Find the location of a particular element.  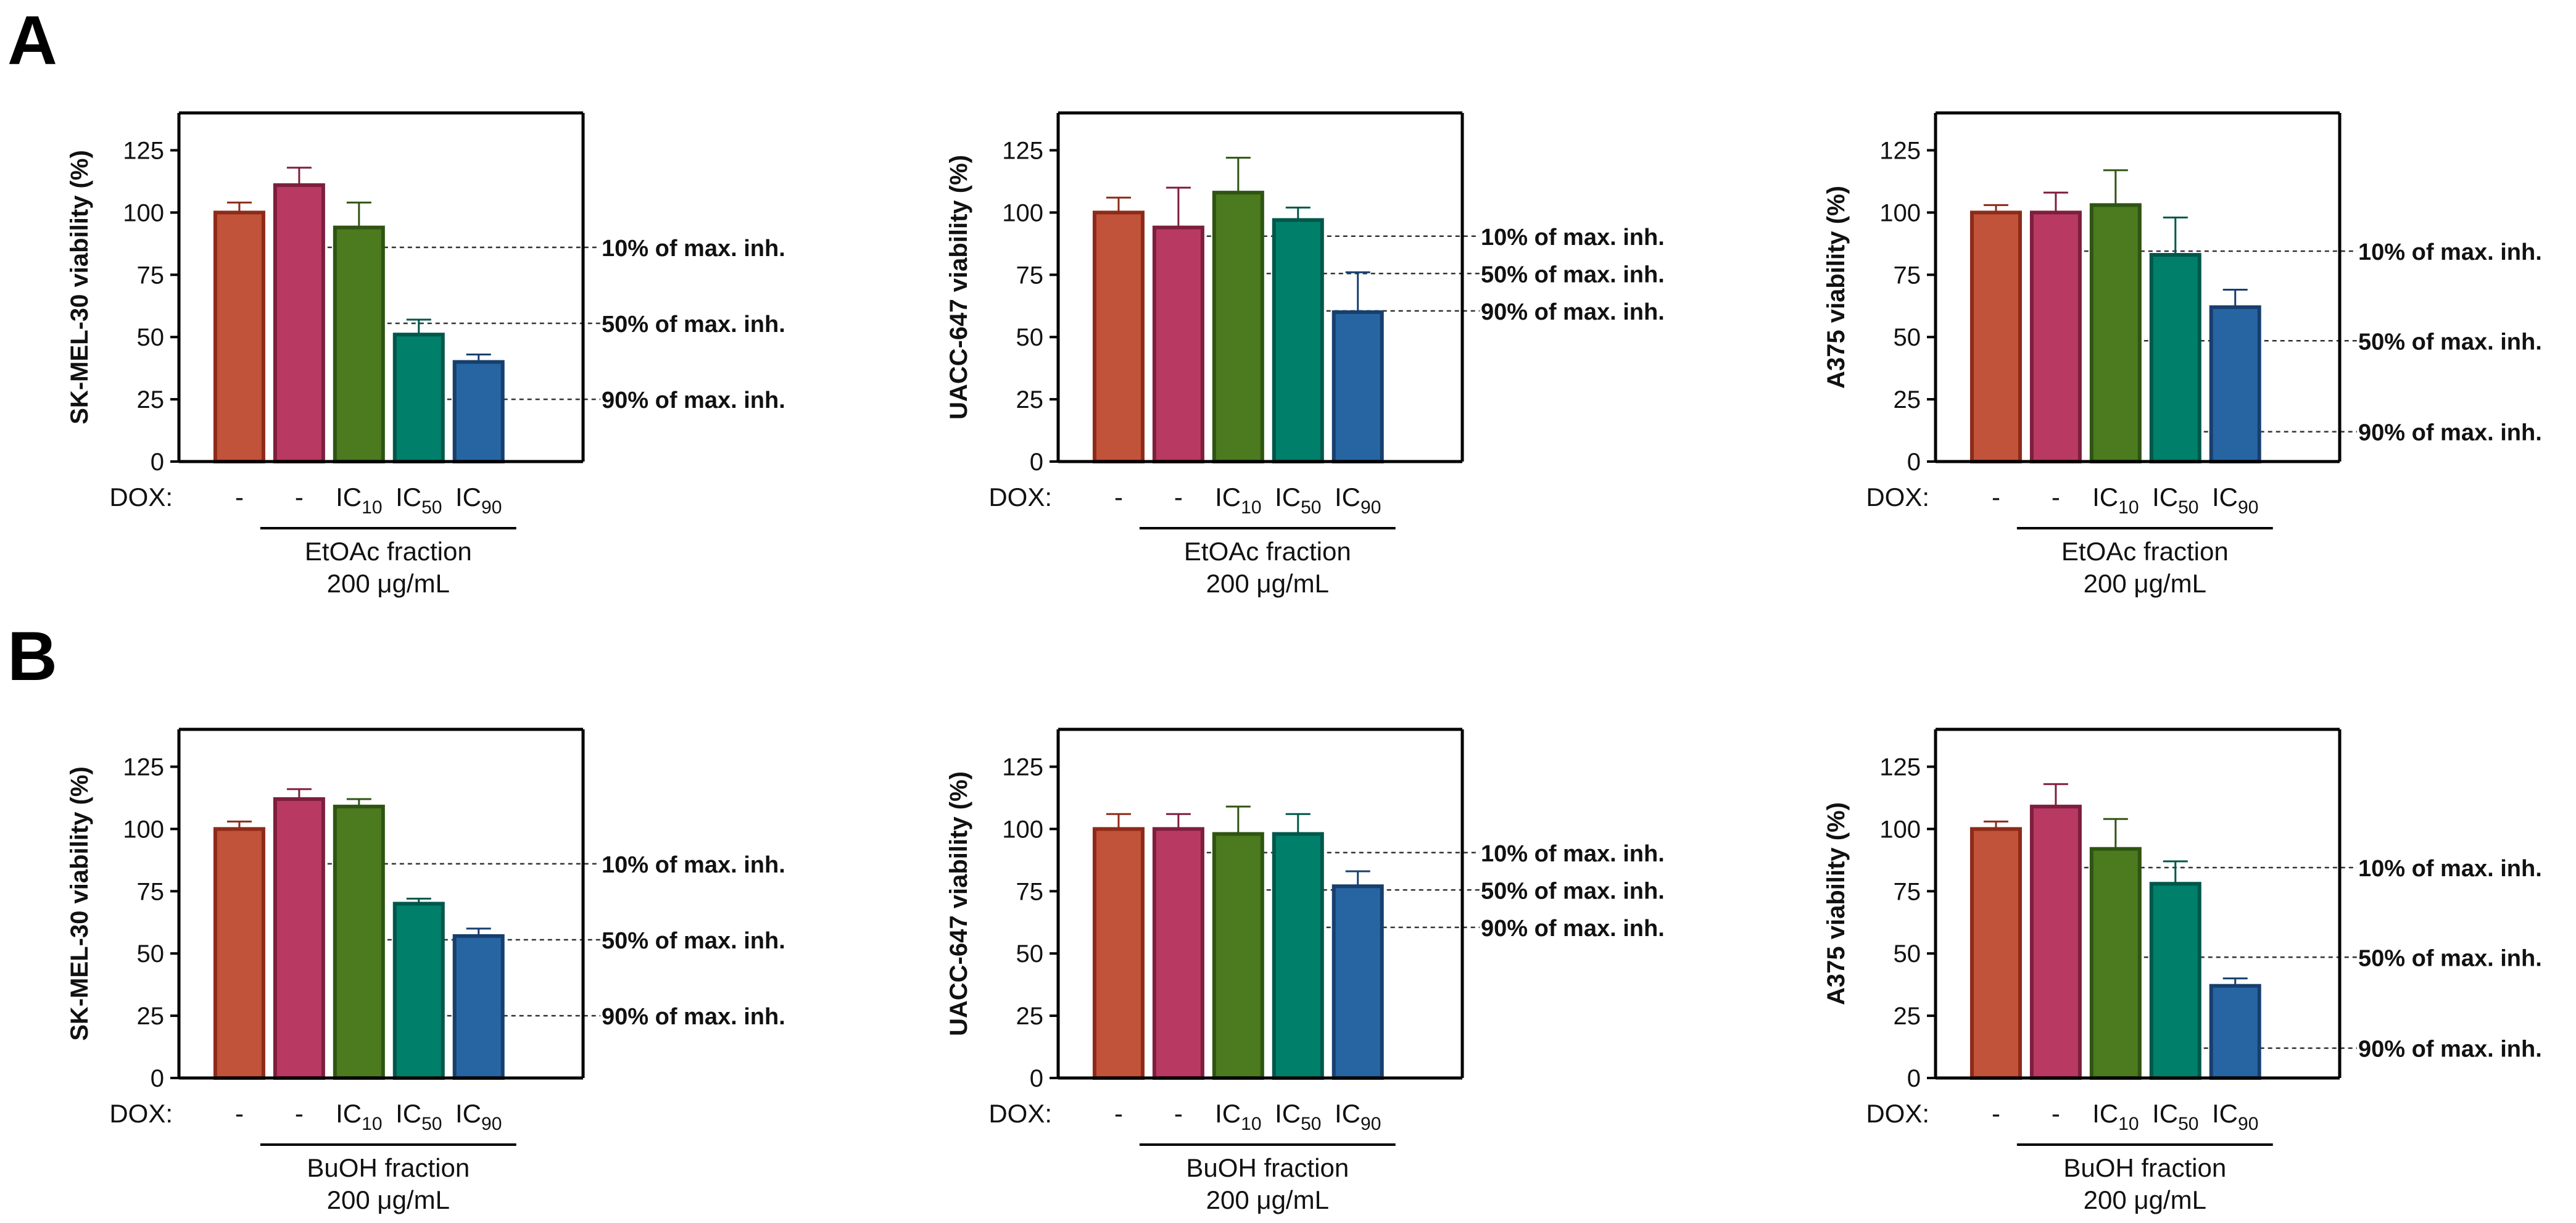

fraction-label: BuOH fraction is located at coordinates (2144, 1167).